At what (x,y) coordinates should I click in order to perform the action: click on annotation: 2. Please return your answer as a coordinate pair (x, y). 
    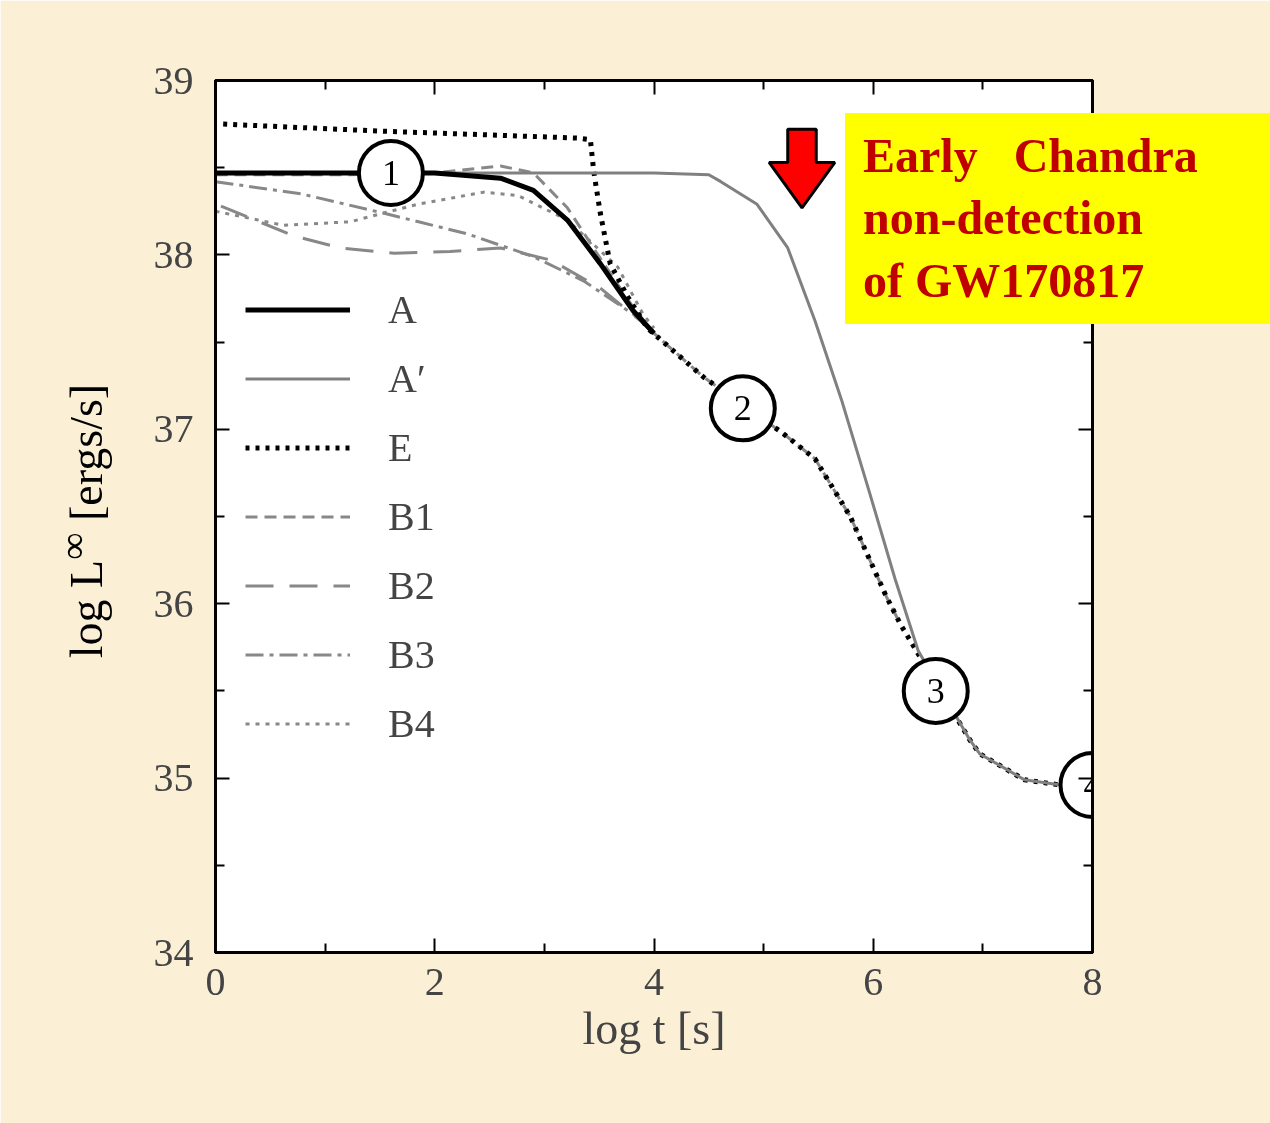
    Looking at the image, I should click on (742, 408).